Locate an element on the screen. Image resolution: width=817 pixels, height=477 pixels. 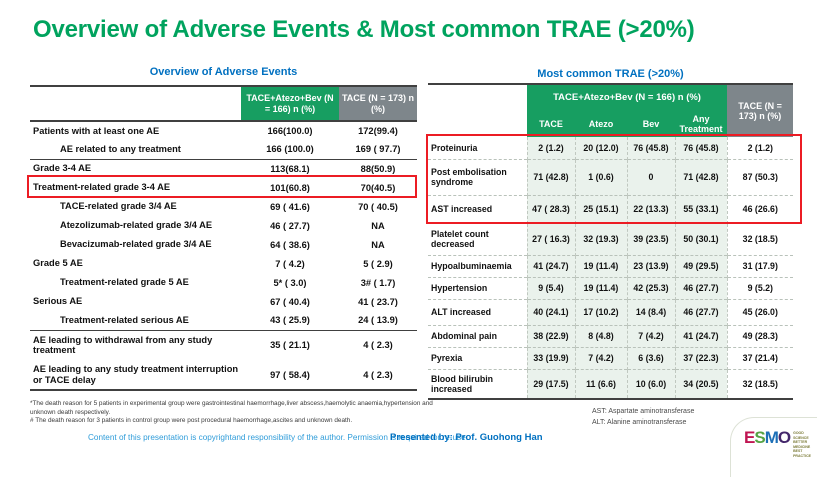
overview-header-experimental-arm: TACE+Atezo+Bev (N = 166) n (%) is located at coordinates (290, 104).